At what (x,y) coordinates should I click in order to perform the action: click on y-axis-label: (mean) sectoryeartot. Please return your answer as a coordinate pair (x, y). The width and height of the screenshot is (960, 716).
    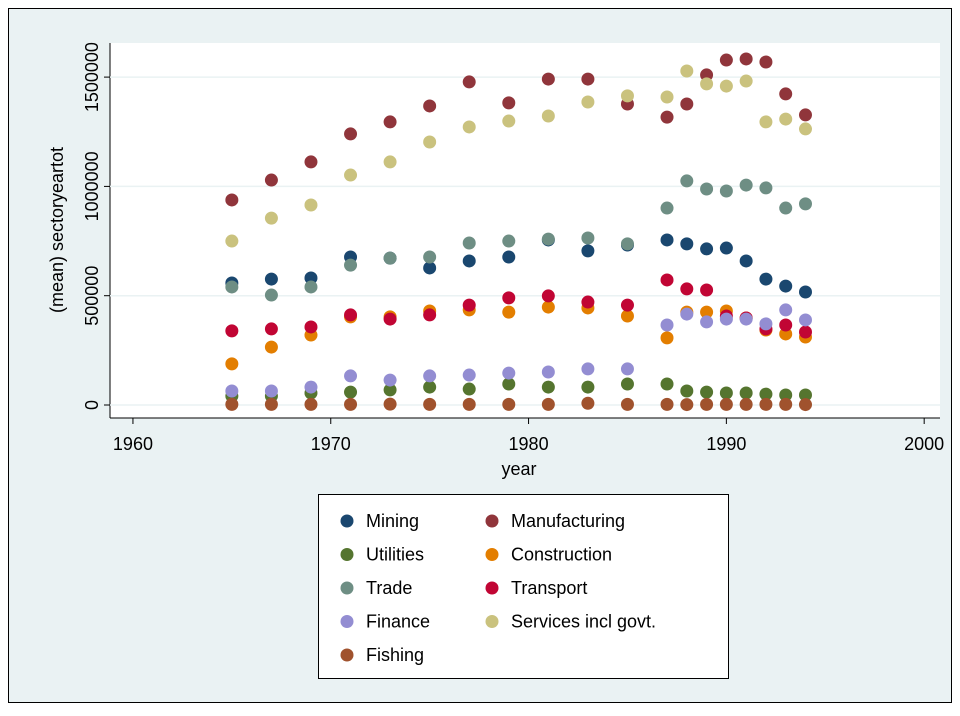
    Looking at the image, I should click on (57, 230).